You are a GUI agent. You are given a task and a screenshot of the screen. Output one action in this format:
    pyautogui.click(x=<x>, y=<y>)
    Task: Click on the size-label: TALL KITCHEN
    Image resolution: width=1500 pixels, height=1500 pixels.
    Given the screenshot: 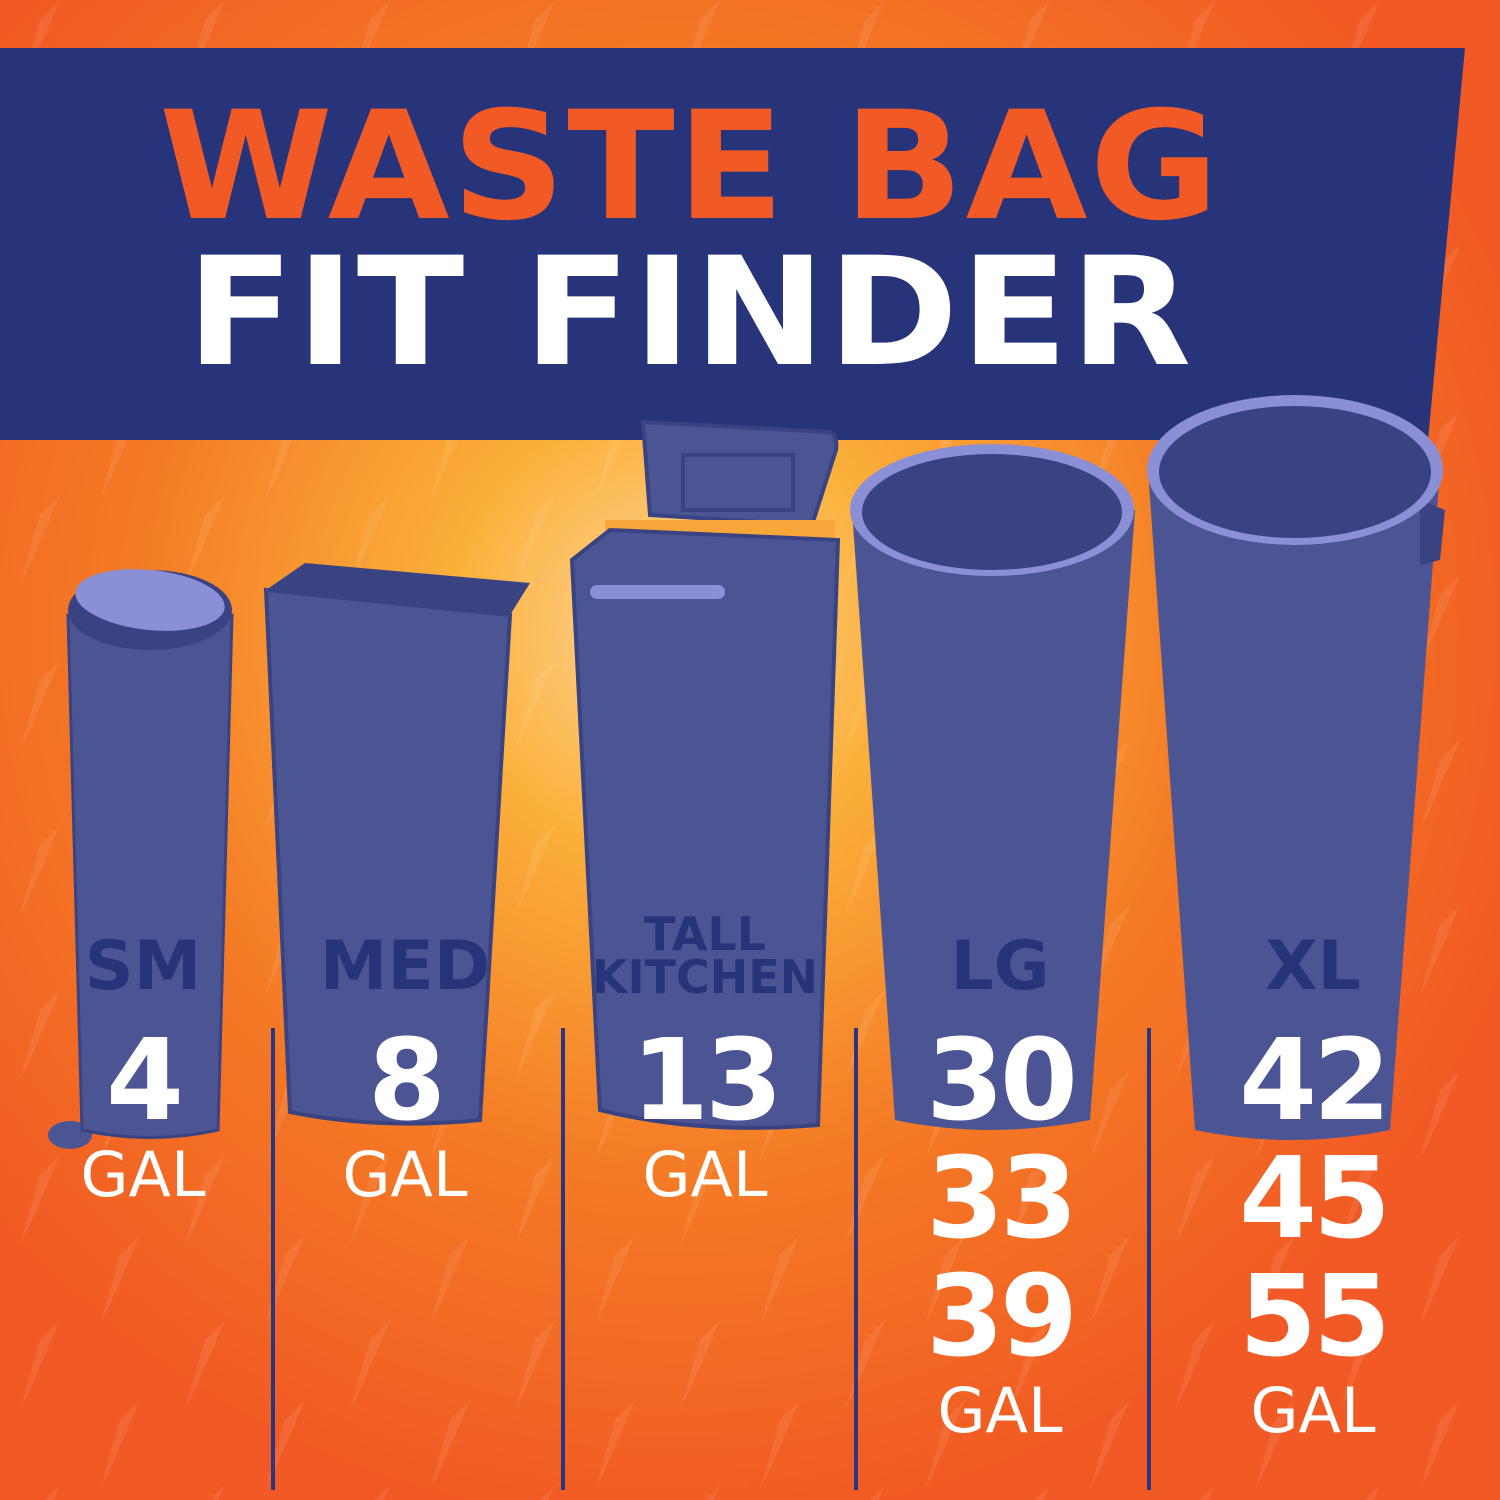 What is the action you would take?
    pyautogui.click(x=705, y=945)
    